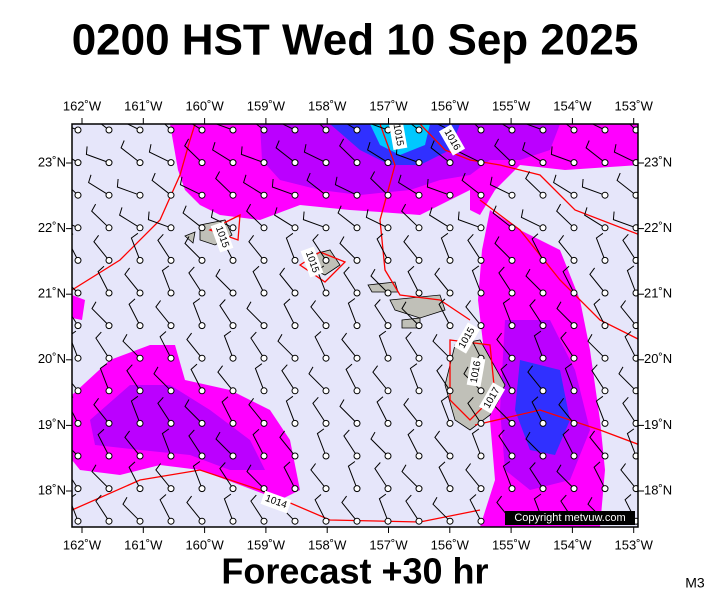 The image size is (711, 605). I want to click on latitude-label: 21˚N, so click(658, 293).